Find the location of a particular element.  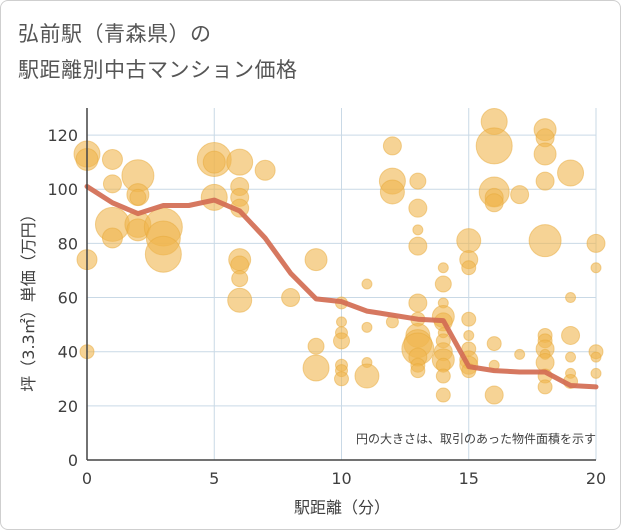

y-axis-label: 坪（3.3㎡）単価（万円） is located at coordinates (28, 298).